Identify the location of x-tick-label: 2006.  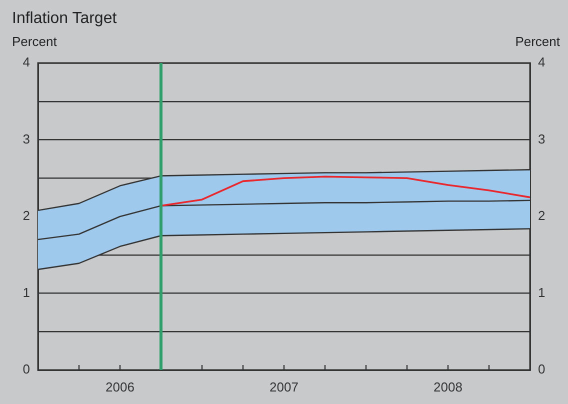
(120, 386).